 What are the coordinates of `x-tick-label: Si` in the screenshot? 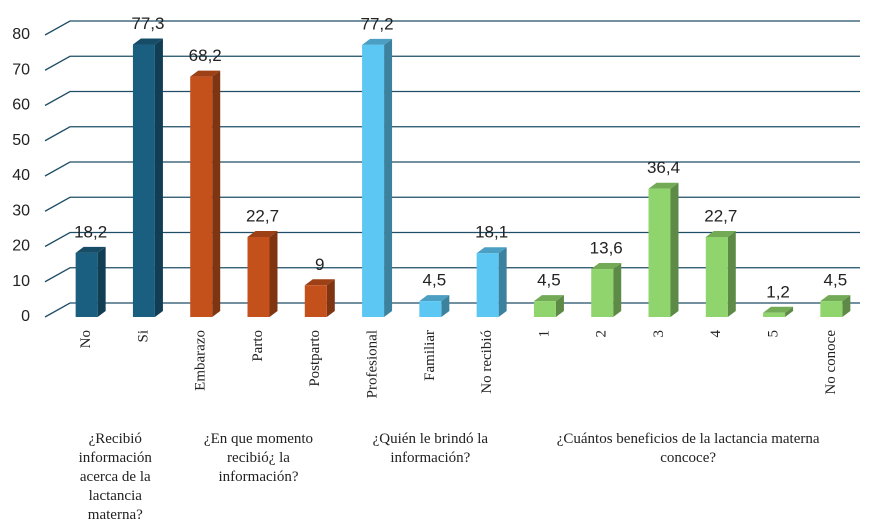 It's located at (143, 336).